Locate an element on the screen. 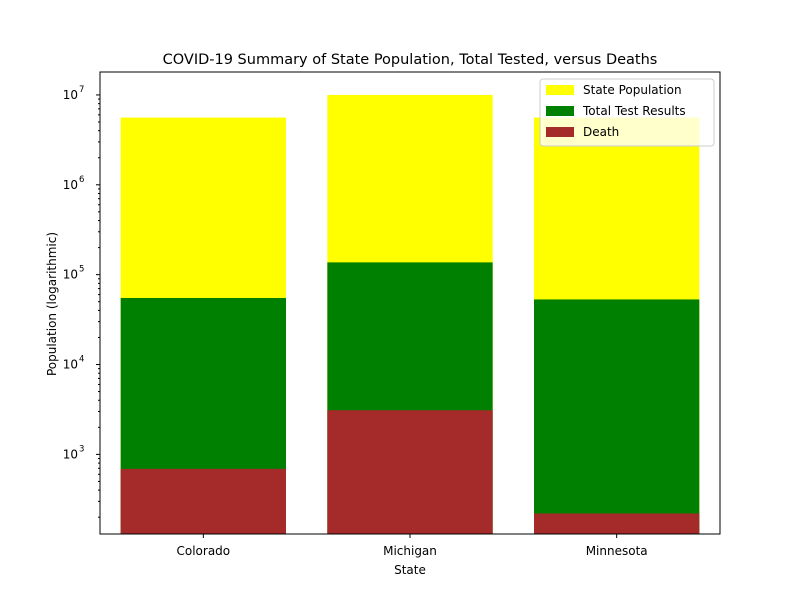 The height and width of the screenshot is (600, 800). y-tick-exponent: 3 is located at coordinates (81, 449).